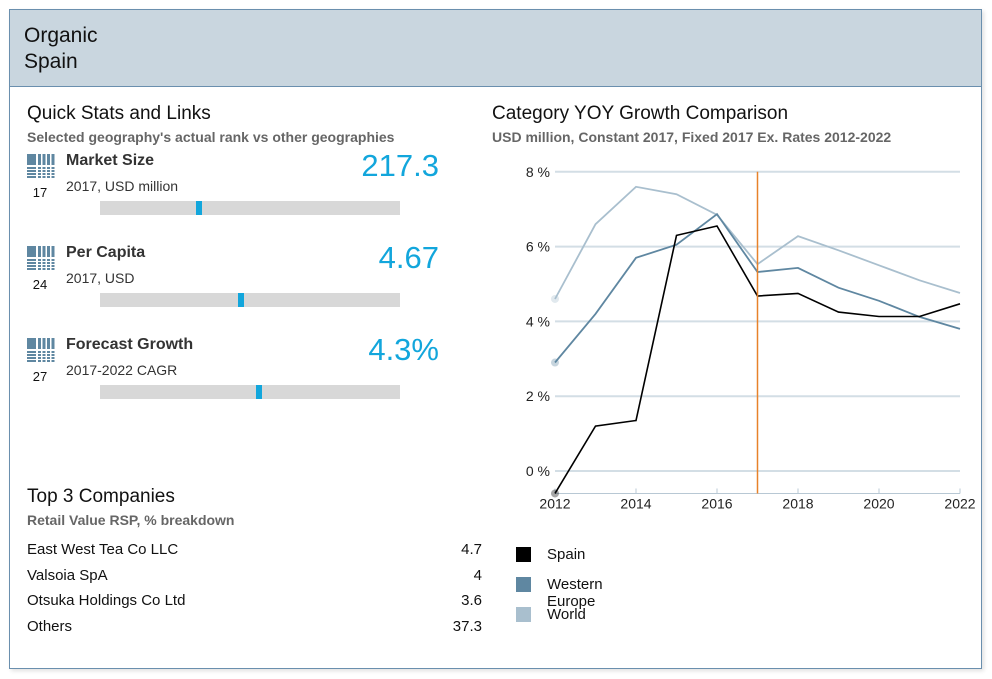 This screenshot has width=992, height=679. What do you see at coordinates (566, 614) in the screenshot?
I see `legend-label: World` at bounding box center [566, 614].